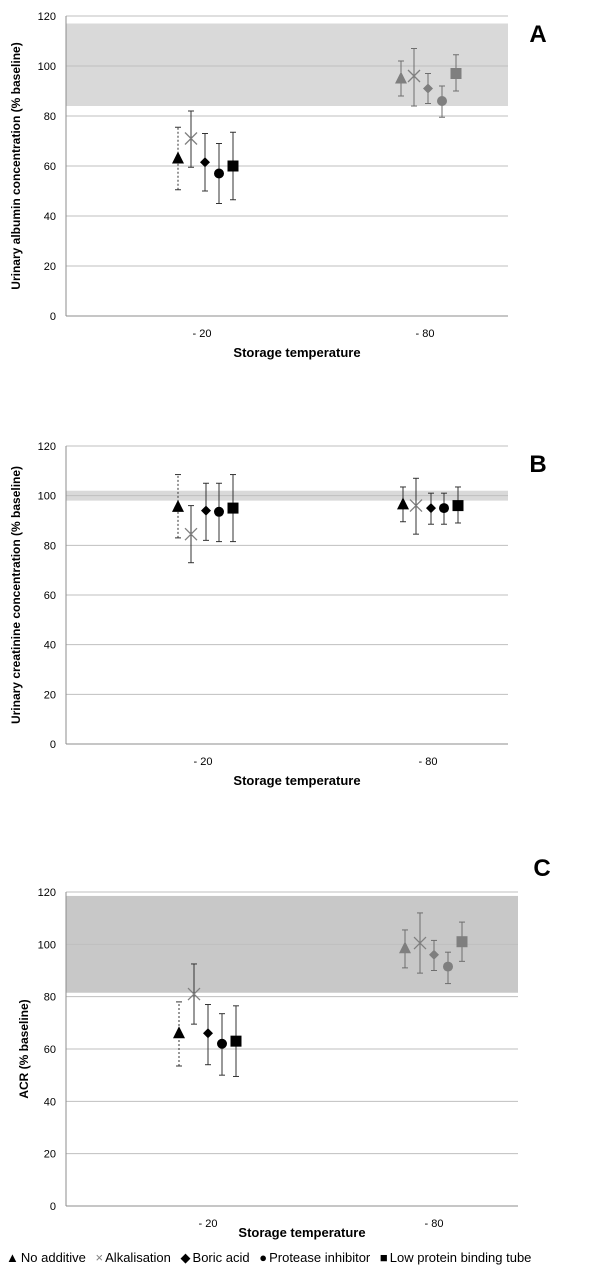 The image size is (597, 1269). What do you see at coordinates (24, 1048) in the screenshot?
I see `y-axis-title: ACR (% baseline)` at bounding box center [24, 1048].